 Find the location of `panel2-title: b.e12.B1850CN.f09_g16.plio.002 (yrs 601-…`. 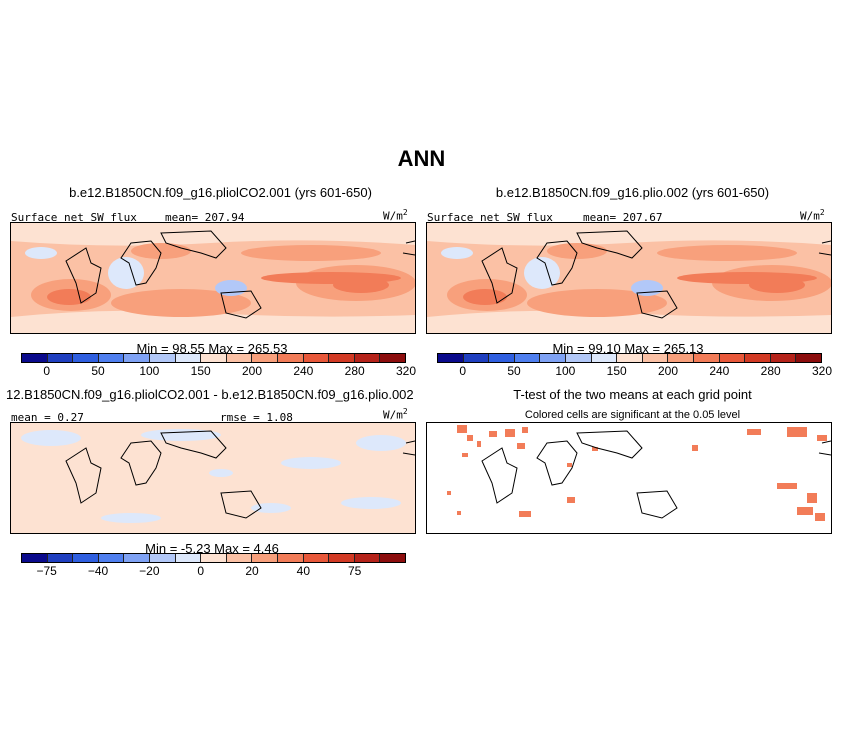

panel2-title: b.e12.B1850CN.f09_g16.plio.002 (yrs 601-… is located at coordinates (632, 192).